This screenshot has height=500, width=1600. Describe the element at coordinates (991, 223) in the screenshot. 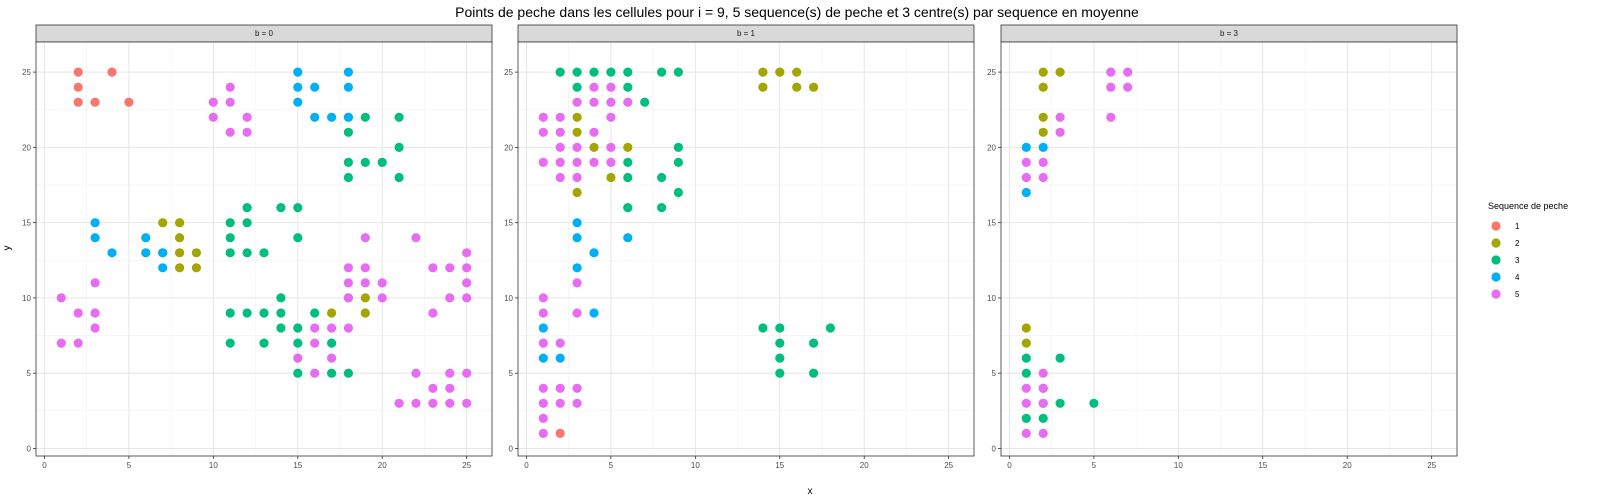

I see `y-tick-label: 15` at that location.